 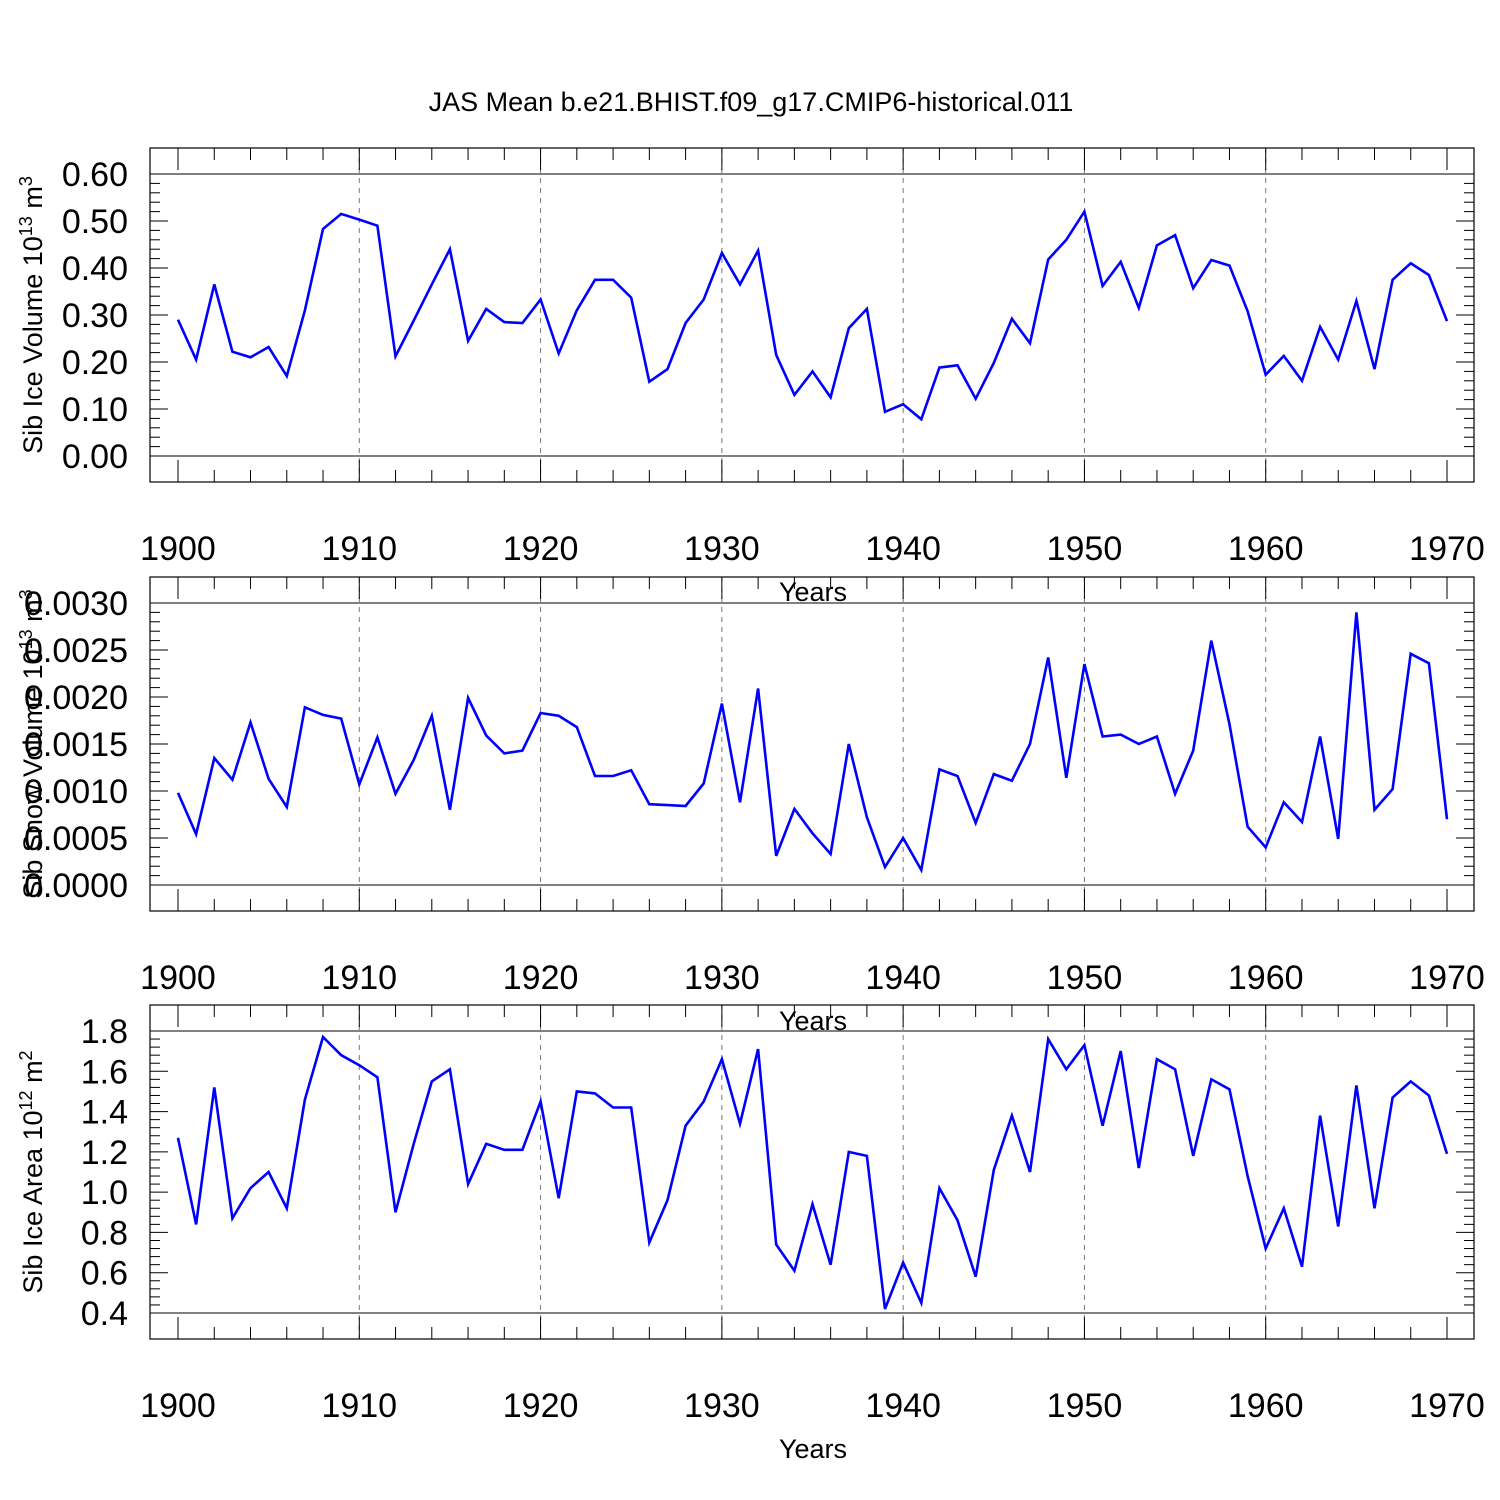 What do you see at coordinates (26, 639) in the screenshot?
I see `y-axis-title-part: 13` at bounding box center [26, 639].